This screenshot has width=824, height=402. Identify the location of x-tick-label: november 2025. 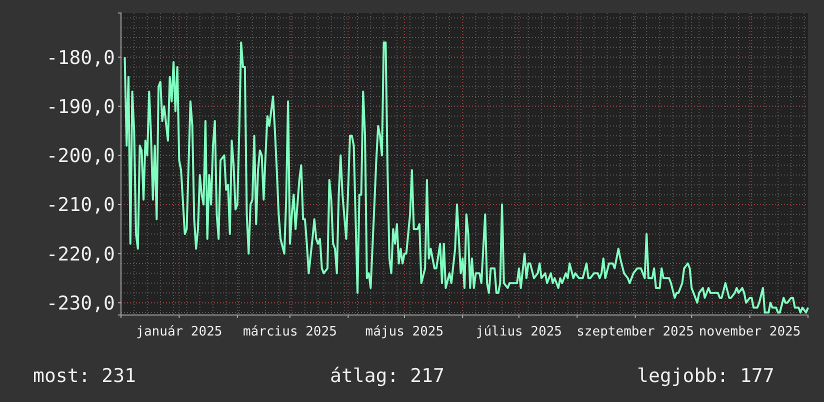
(749, 332).